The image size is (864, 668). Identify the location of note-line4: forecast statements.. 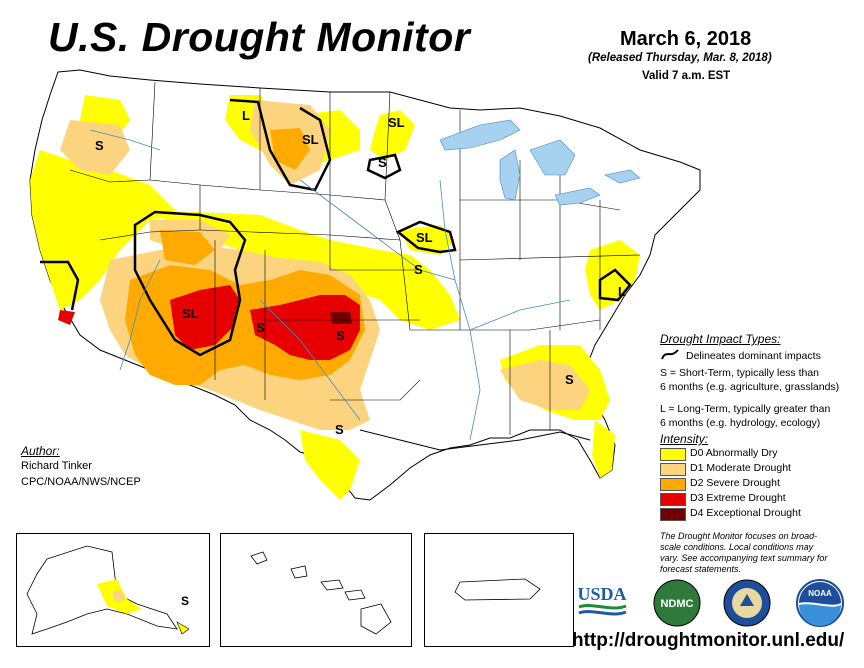
(701, 569).